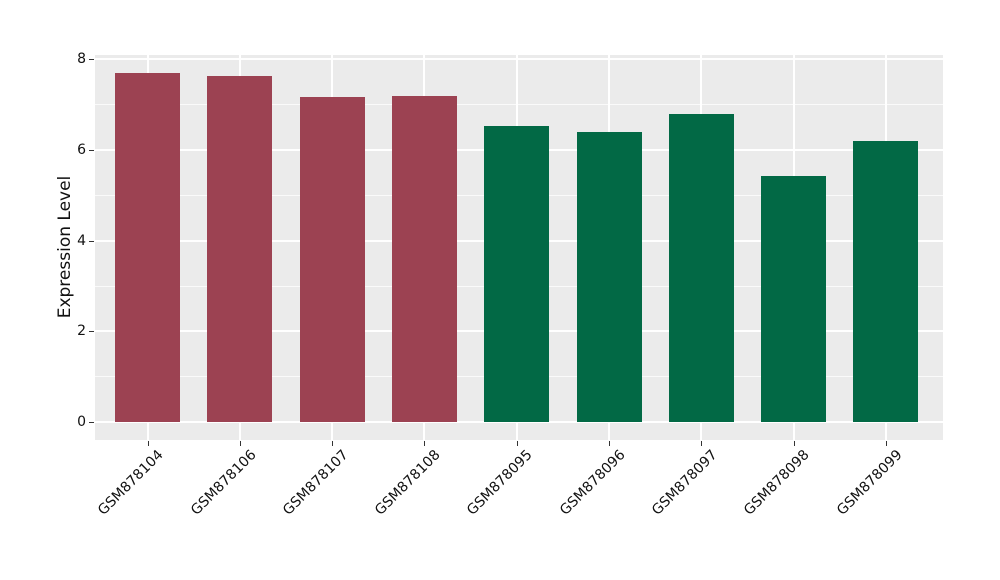 Image resolution: width=1000 pixels, height=580 pixels. What do you see at coordinates (886, 443) in the screenshot?
I see `x-tick-mark-GSM878099` at bounding box center [886, 443].